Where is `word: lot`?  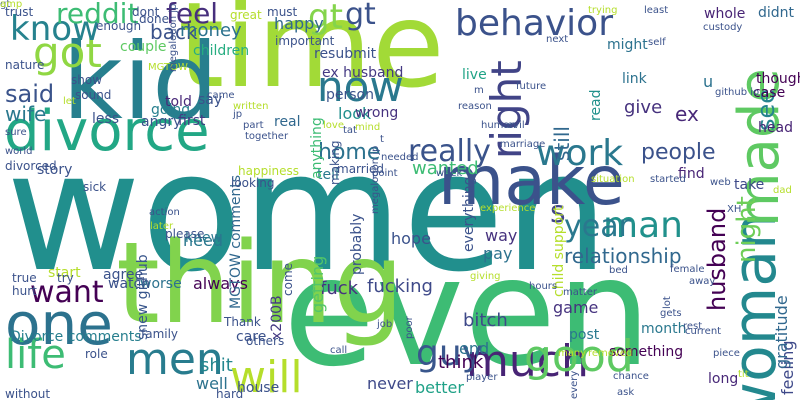
word: lot is located at coordinates (667, 302).